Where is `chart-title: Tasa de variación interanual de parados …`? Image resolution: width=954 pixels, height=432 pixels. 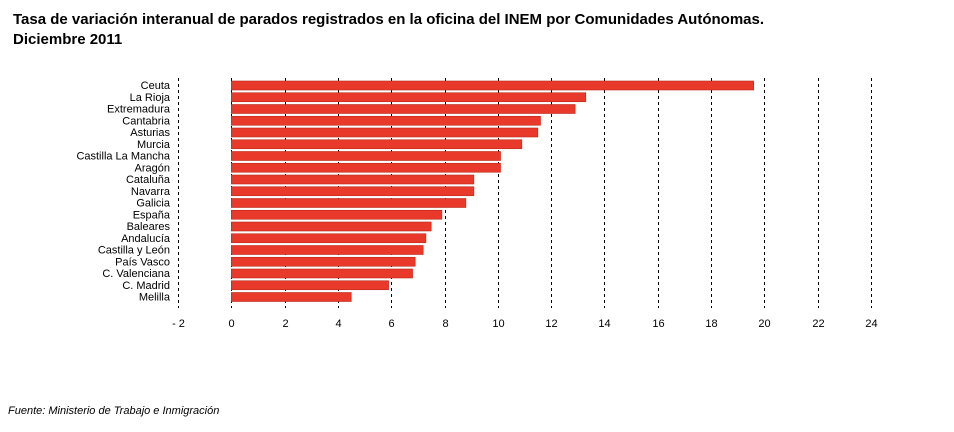
chart-title: Tasa de variación interanual de parados … is located at coordinates (389, 29).